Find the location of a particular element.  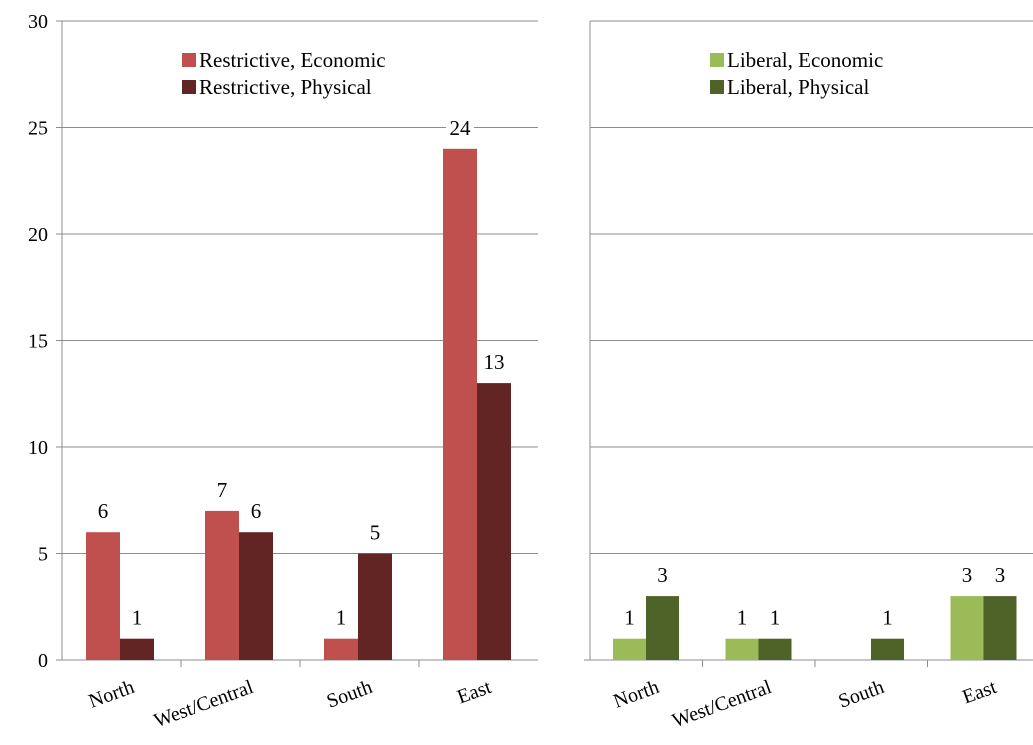

data-label: 13 is located at coordinates (494, 362).